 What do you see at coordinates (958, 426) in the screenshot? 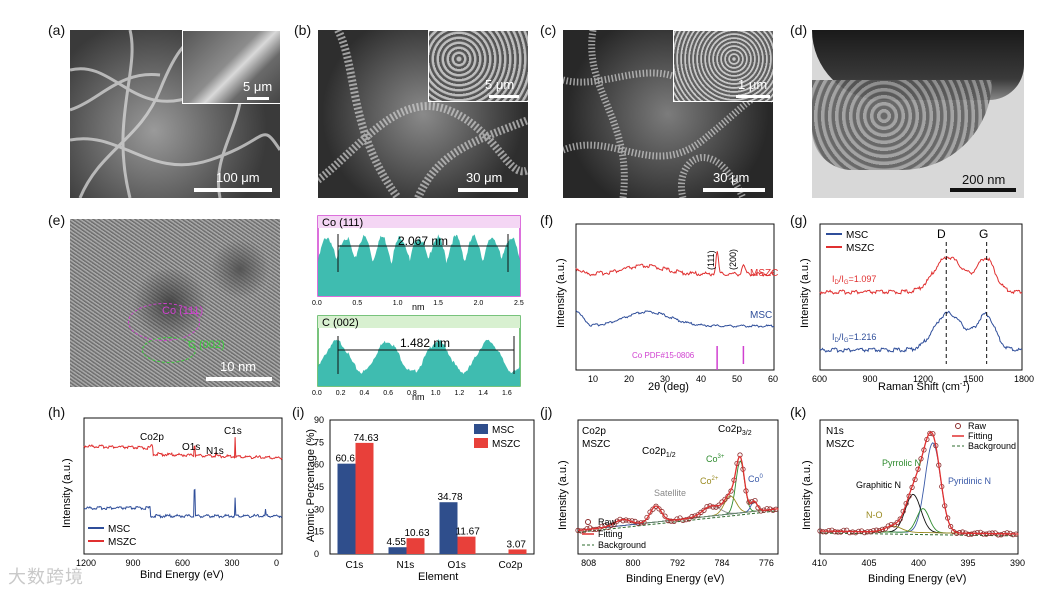
I see `k-legend-raw-marker` at bounding box center [958, 426].